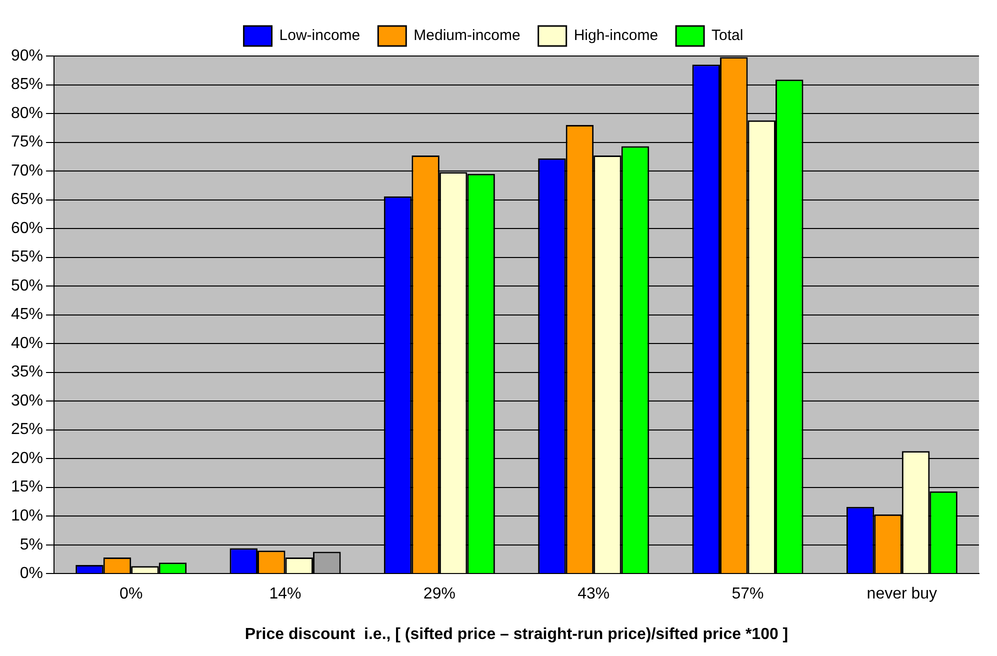  What do you see at coordinates (27, 285) in the screenshot?
I see `y-tick-label: 50%` at bounding box center [27, 285].